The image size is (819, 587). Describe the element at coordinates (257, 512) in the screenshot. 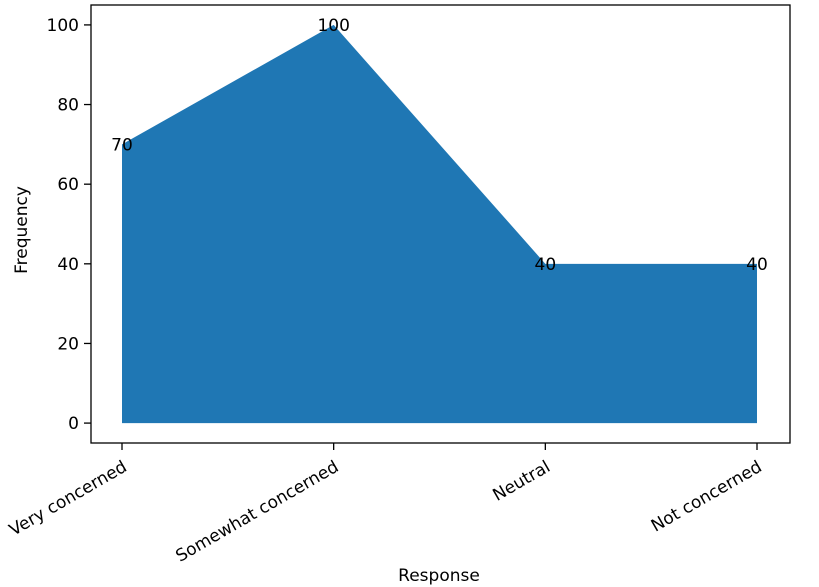

I see `x-tick-label: Somewhat concerned` at that location.